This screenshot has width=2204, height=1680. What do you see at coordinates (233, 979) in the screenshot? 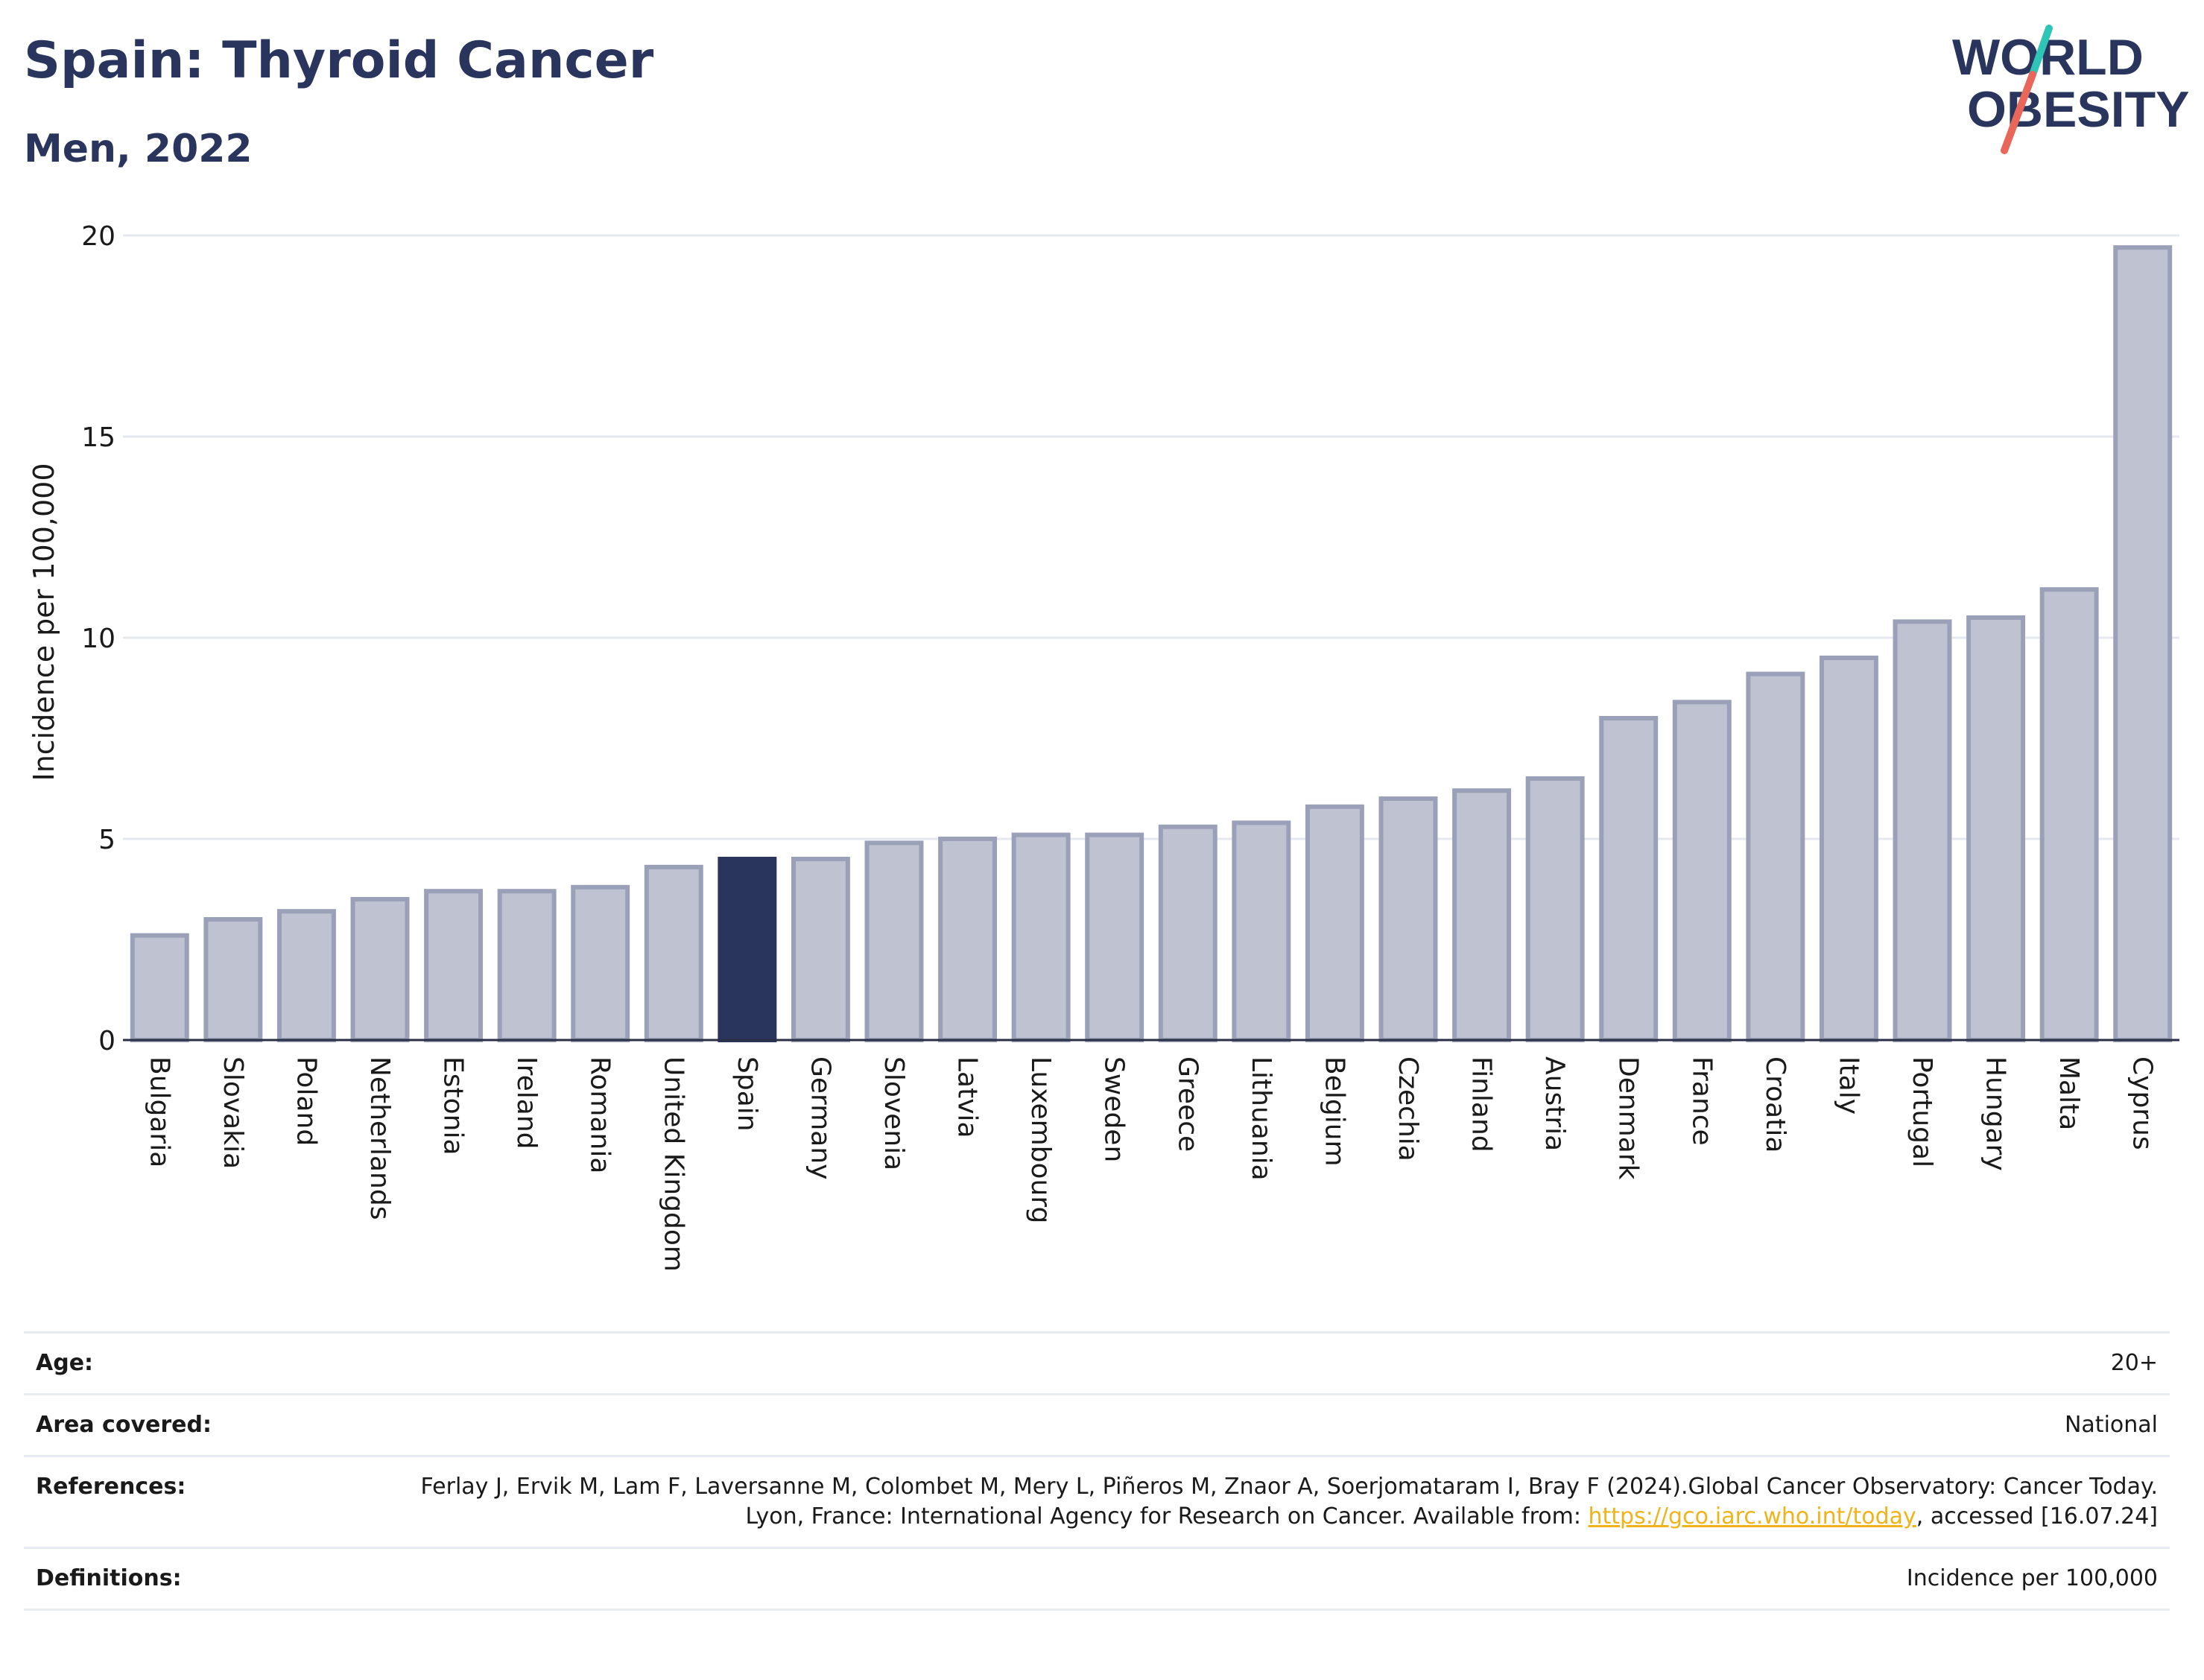
I see `bar-slovakia` at bounding box center [233, 979].